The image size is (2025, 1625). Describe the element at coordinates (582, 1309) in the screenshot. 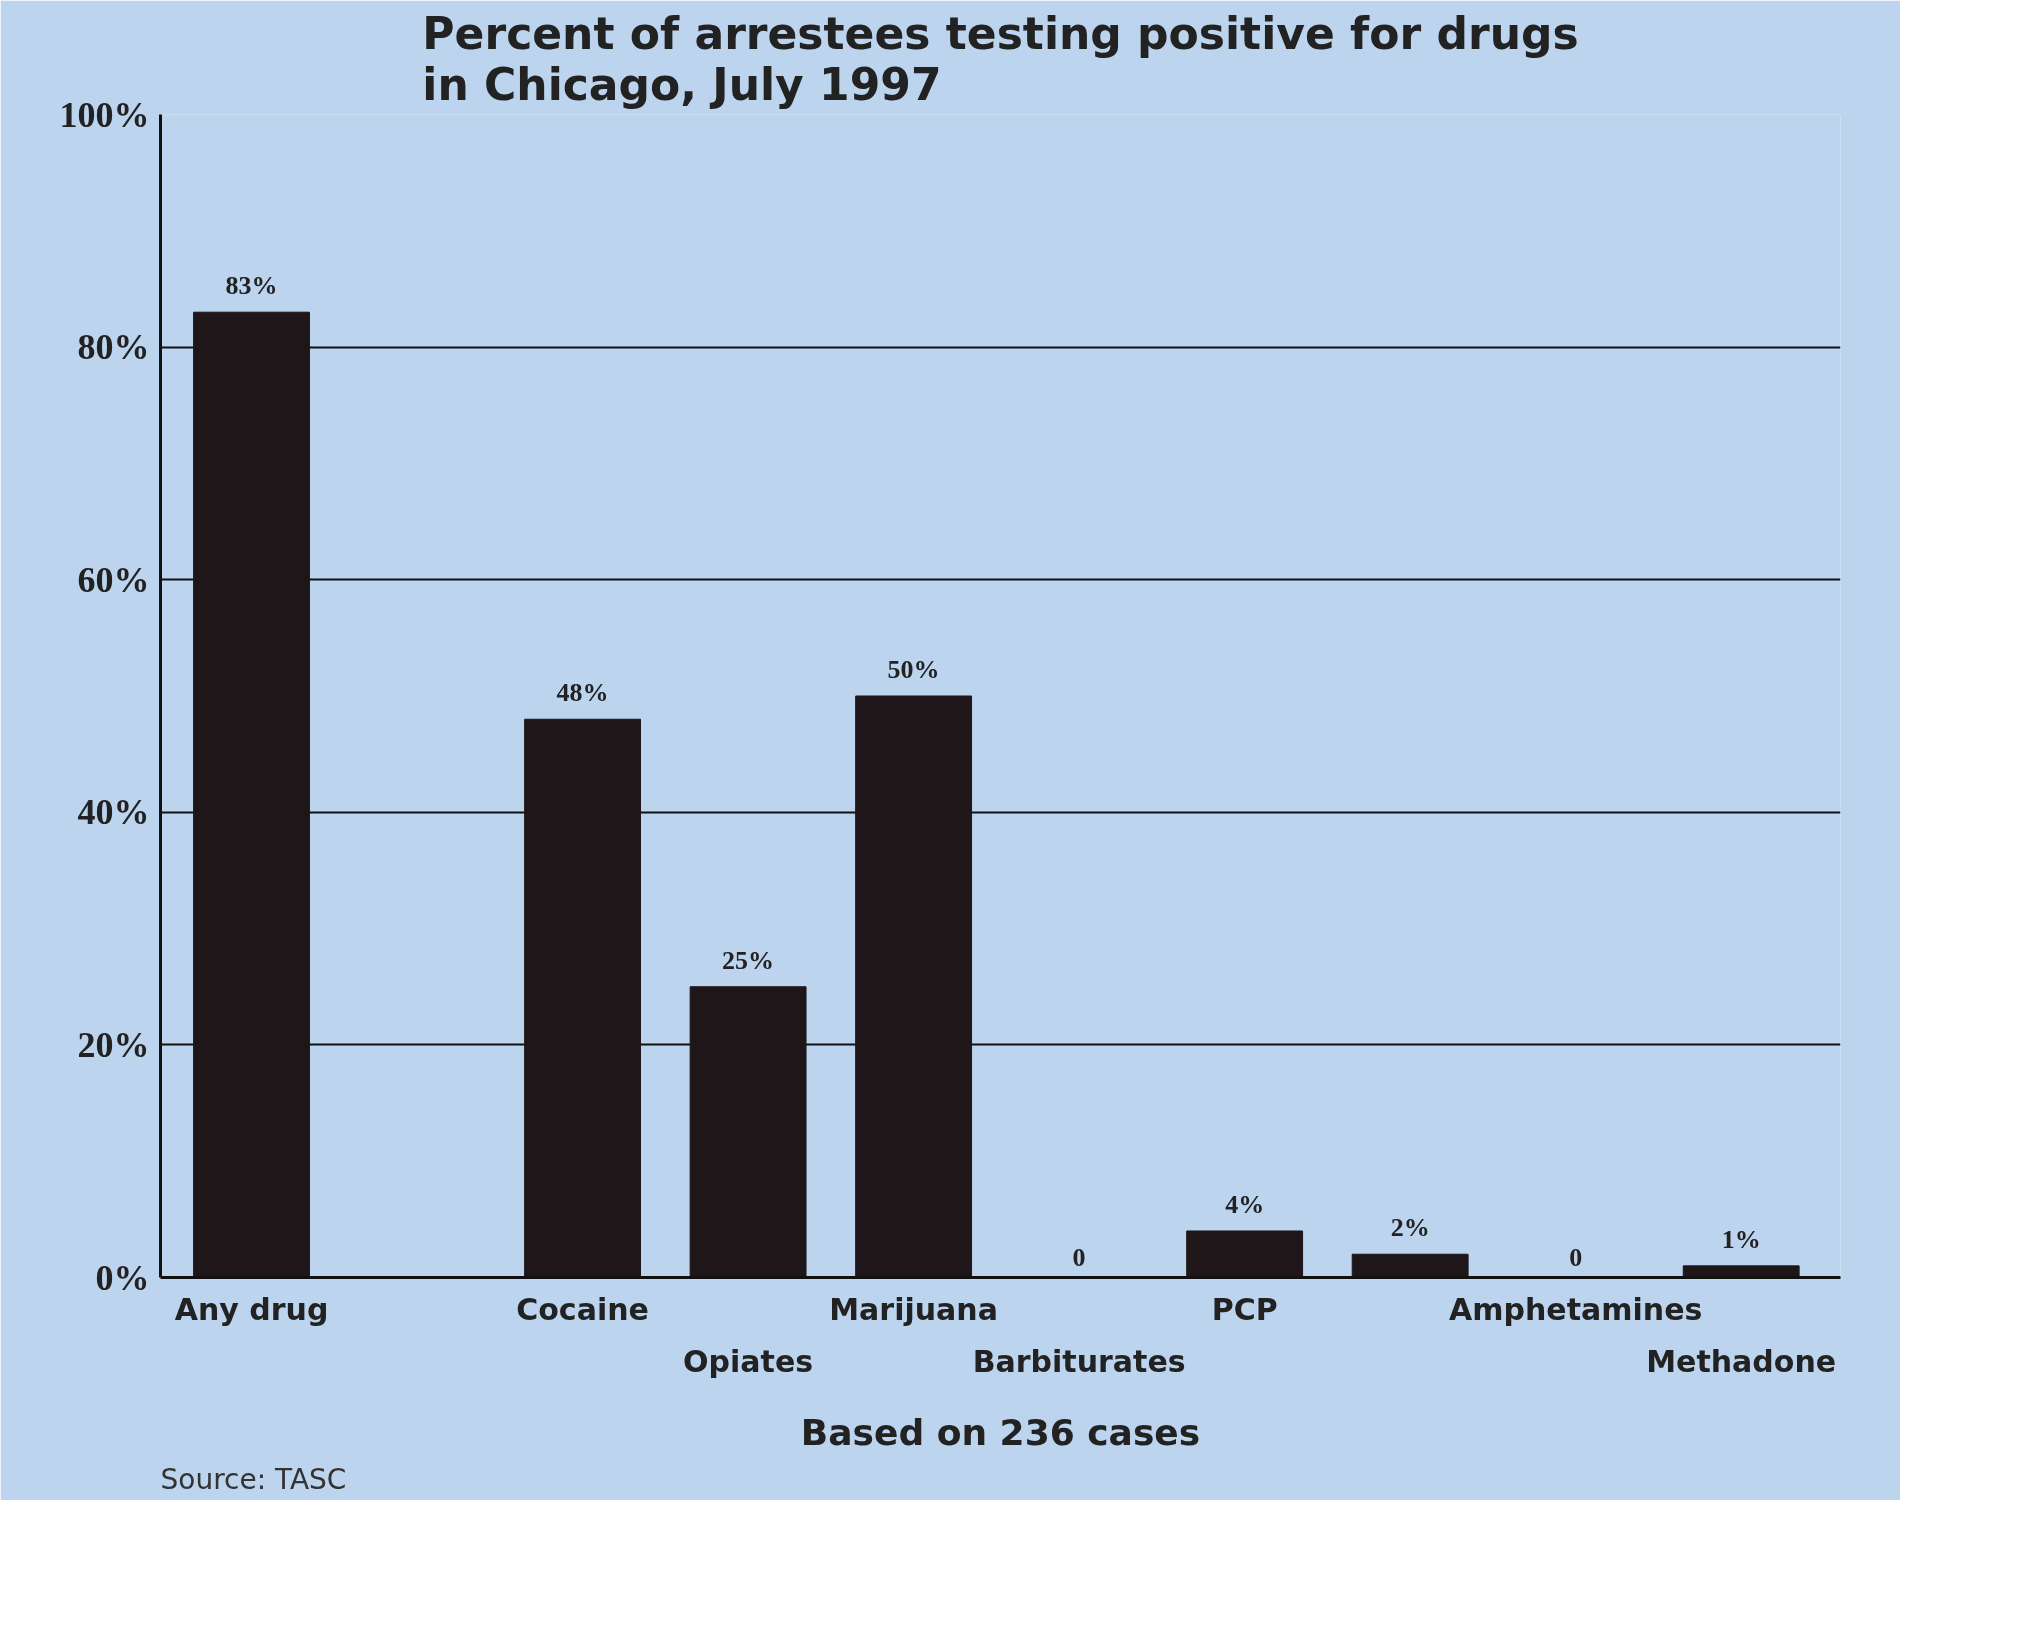

I see `x-tick-label: Cocaine` at that location.